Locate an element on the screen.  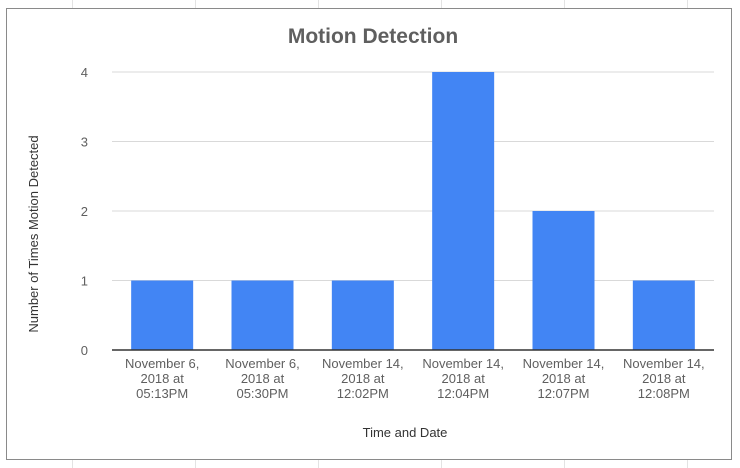
x-axis-title: Time and Date is located at coordinates (405, 432).